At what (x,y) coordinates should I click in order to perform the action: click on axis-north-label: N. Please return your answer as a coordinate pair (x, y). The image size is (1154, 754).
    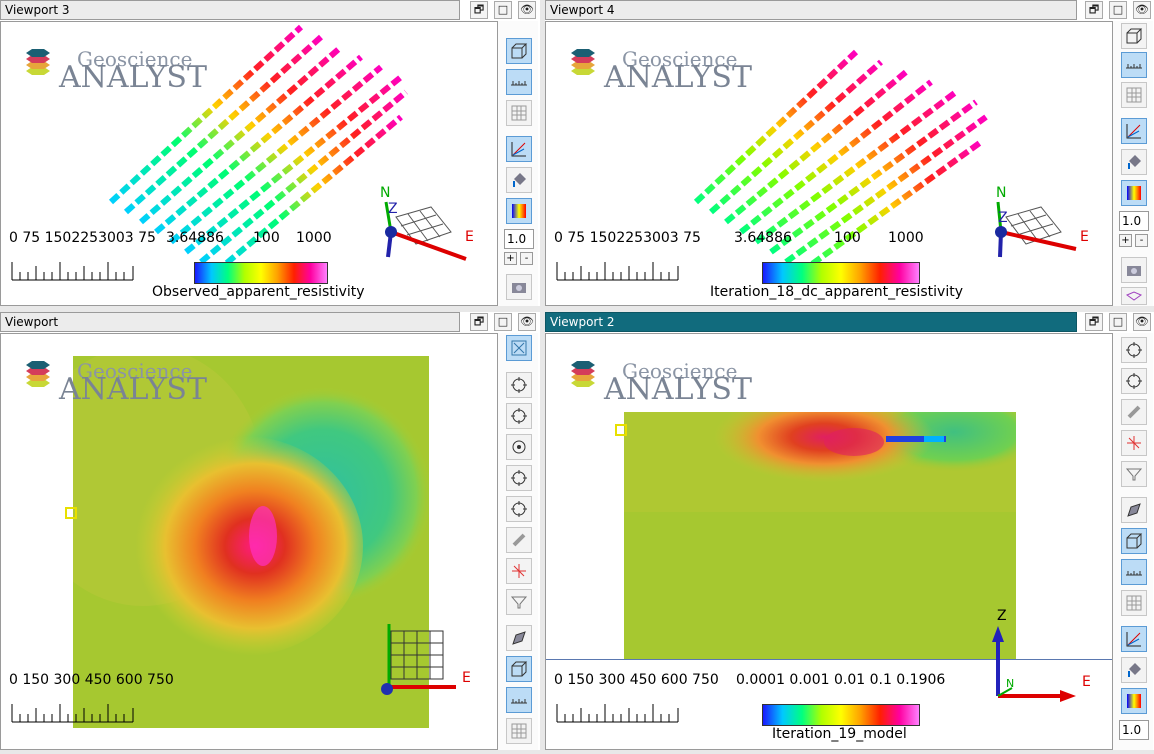
    Looking at the image, I should click on (1010, 683).